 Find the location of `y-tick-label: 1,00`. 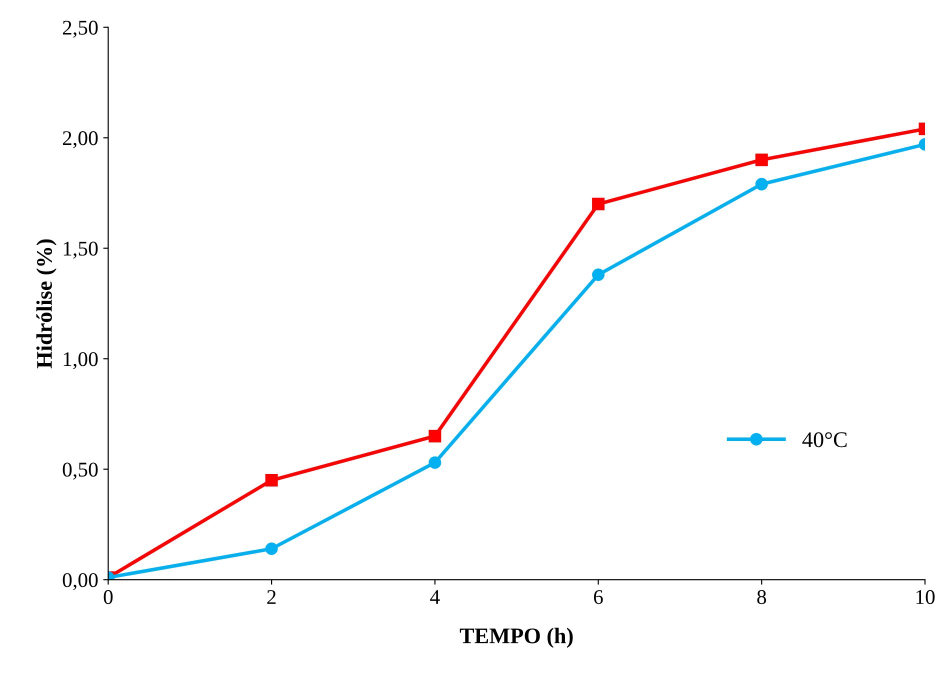

y-tick-label: 1,00 is located at coordinates (81, 361).